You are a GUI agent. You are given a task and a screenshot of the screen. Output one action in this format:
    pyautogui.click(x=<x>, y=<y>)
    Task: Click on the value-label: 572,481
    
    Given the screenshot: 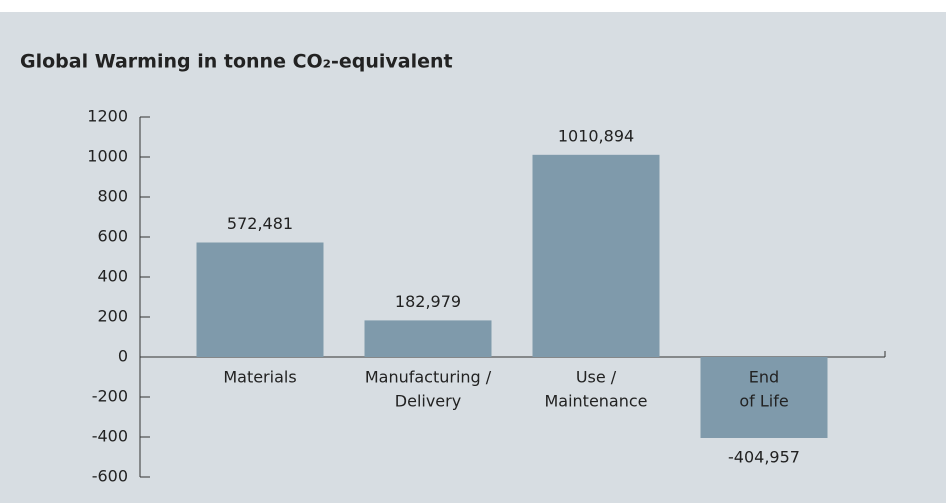 What is the action you would take?
    pyautogui.click(x=260, y=223)
    